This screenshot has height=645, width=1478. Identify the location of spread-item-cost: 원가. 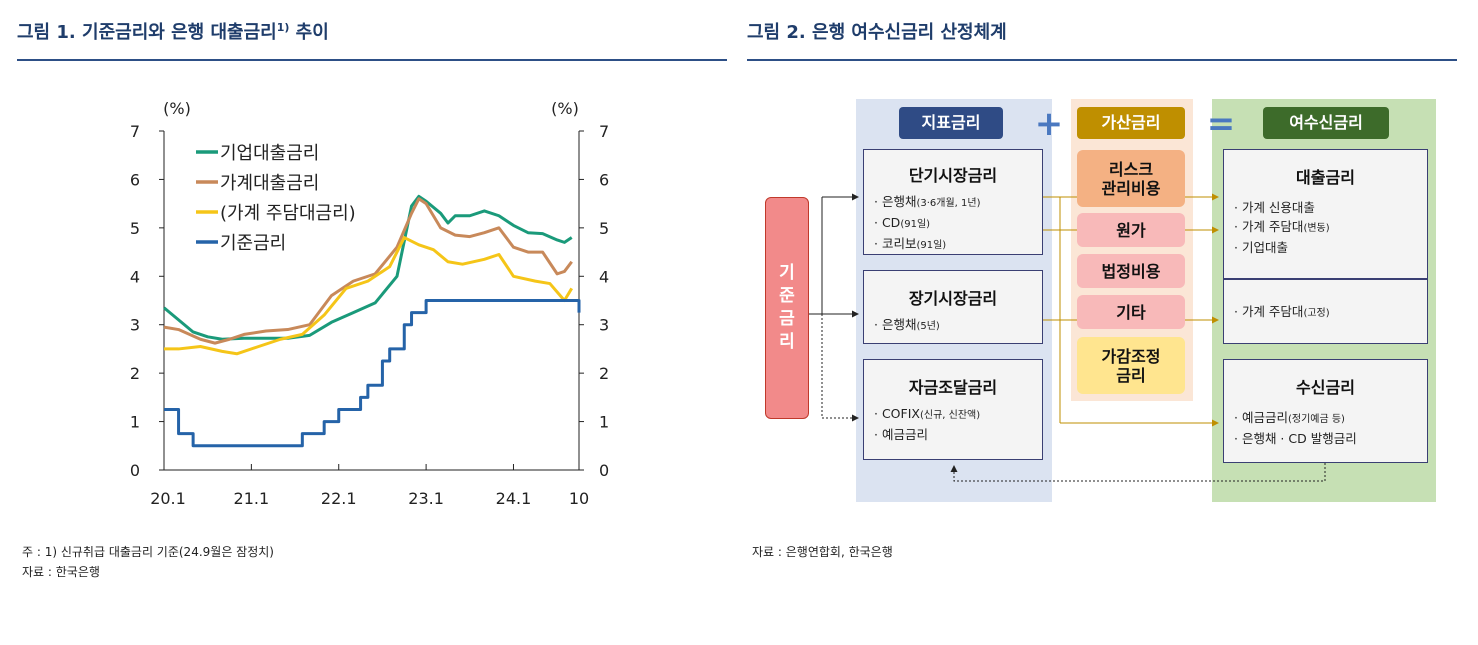
(1131, 230).